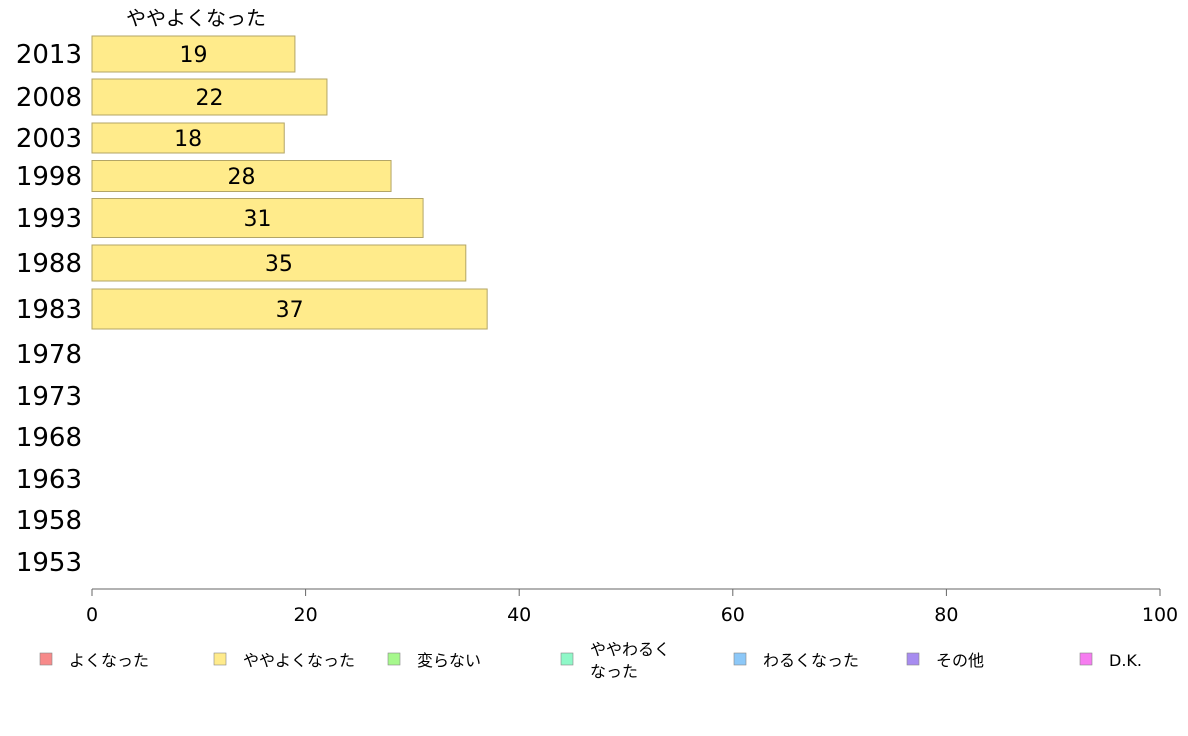  Describe the element at coordinates (632, 607) in the screenshot. I see `x-axis: 0 20 40 60 80 100` at that location.